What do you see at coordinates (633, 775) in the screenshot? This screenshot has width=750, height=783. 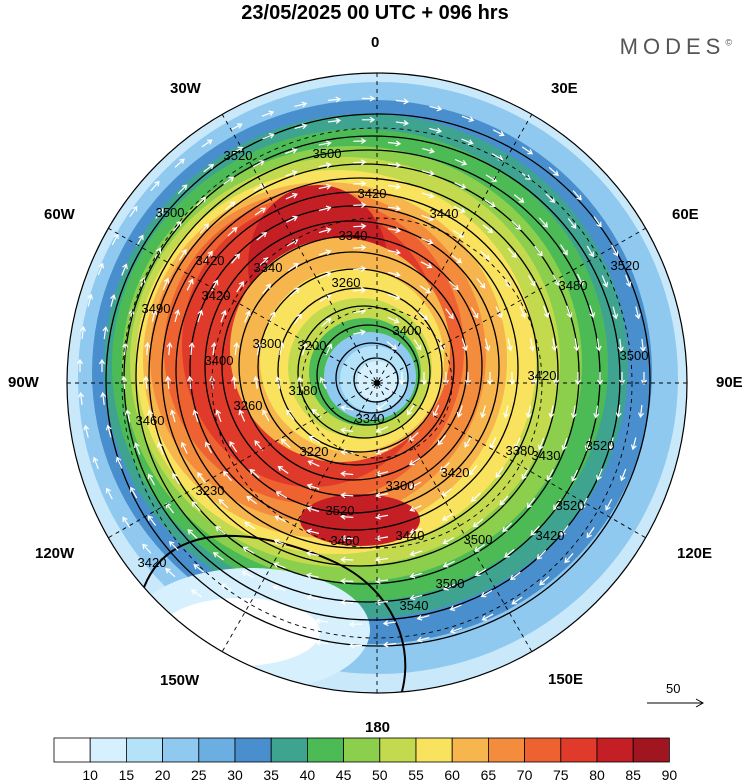 I see `colorbar-tick-label: 85` at bounding box center [633, 775].